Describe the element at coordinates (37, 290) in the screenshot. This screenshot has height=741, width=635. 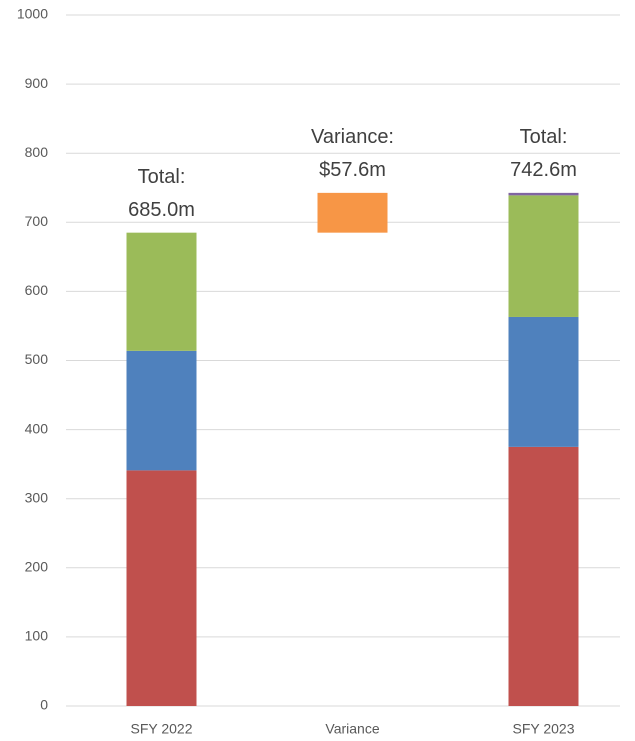
I see `y-tick-label: 600` at that location.